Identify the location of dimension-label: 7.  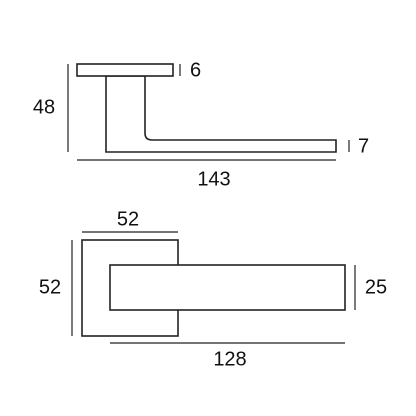
(363, 146).